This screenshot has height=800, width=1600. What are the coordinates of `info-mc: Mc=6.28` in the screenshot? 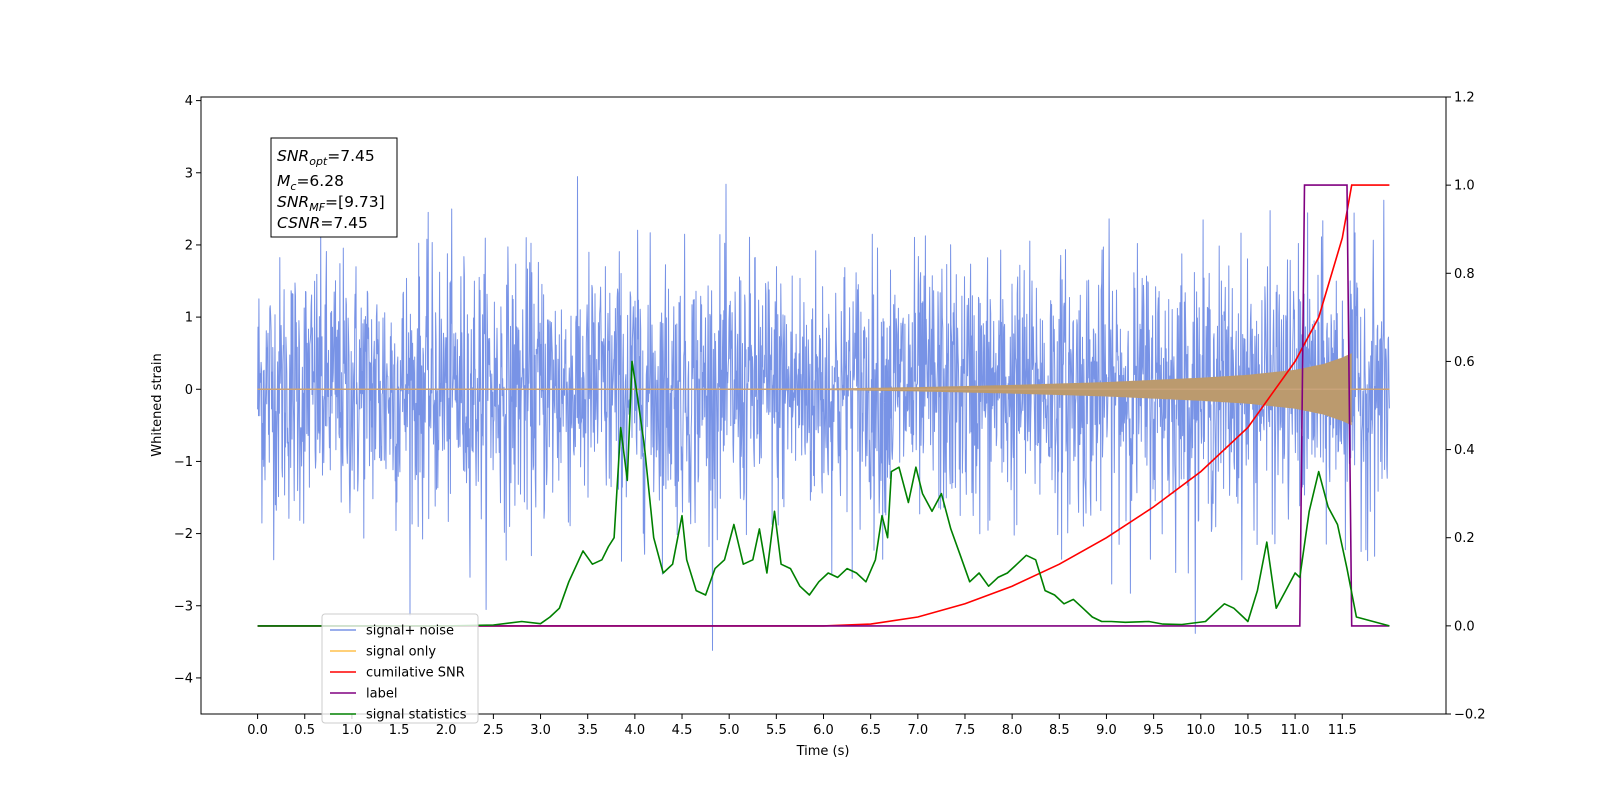 It's located at (310, 182).